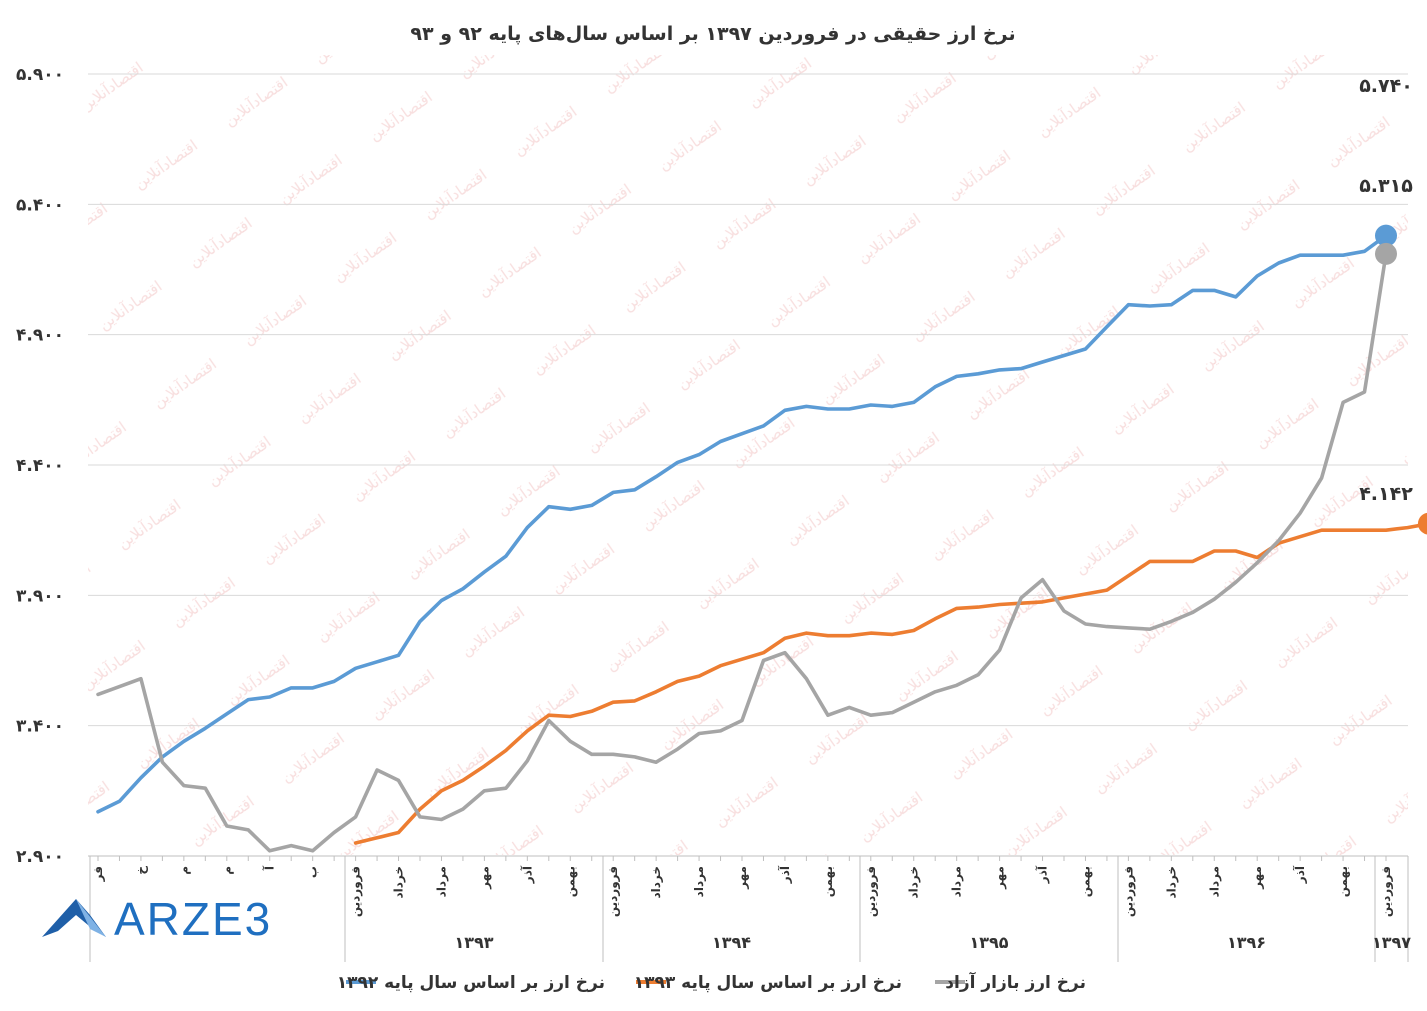 This screenshot has width=1427, height=1011. I want to click on y-tick-label: ۵.۹۰۰, so click(40, 75).